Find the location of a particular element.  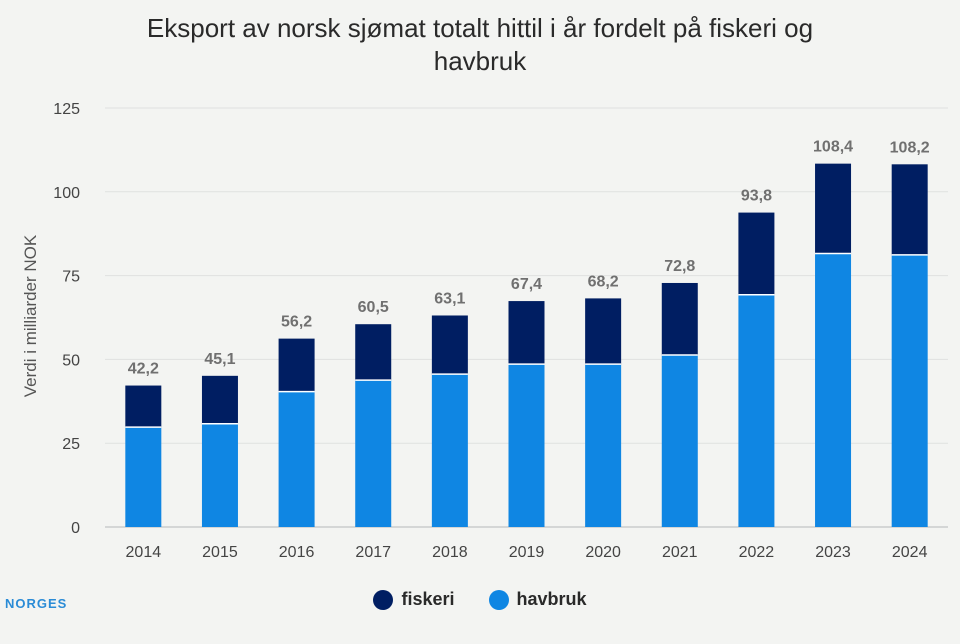

bar-fiskeri-2019 is located at coordinates (526, 333).